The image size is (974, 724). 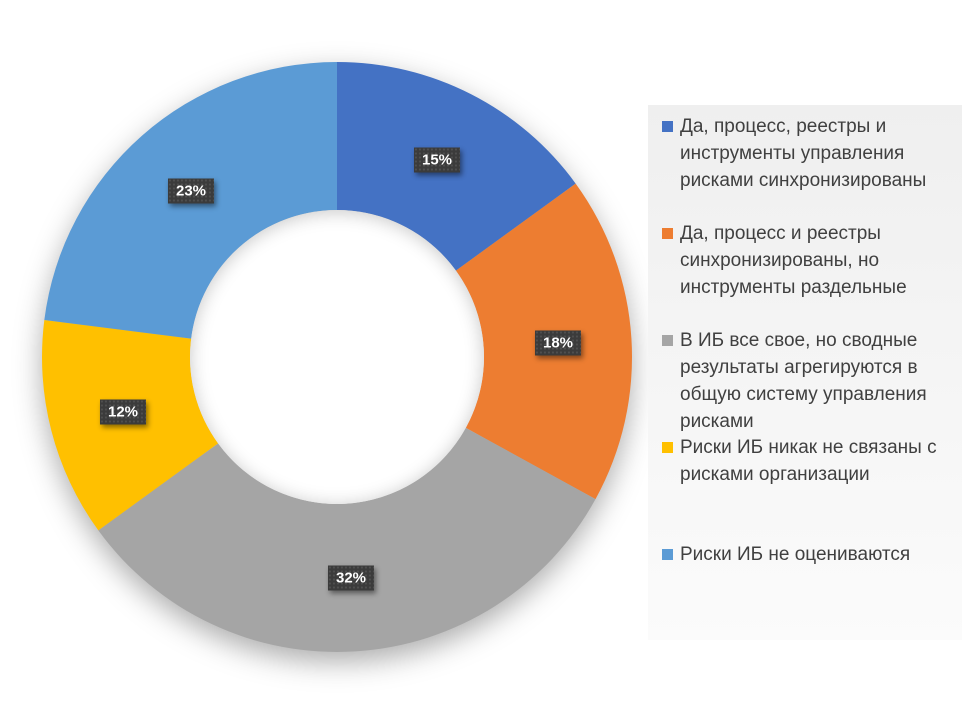 I want to click on data-label-slice-0: 15%, so click(x=437, y=160).